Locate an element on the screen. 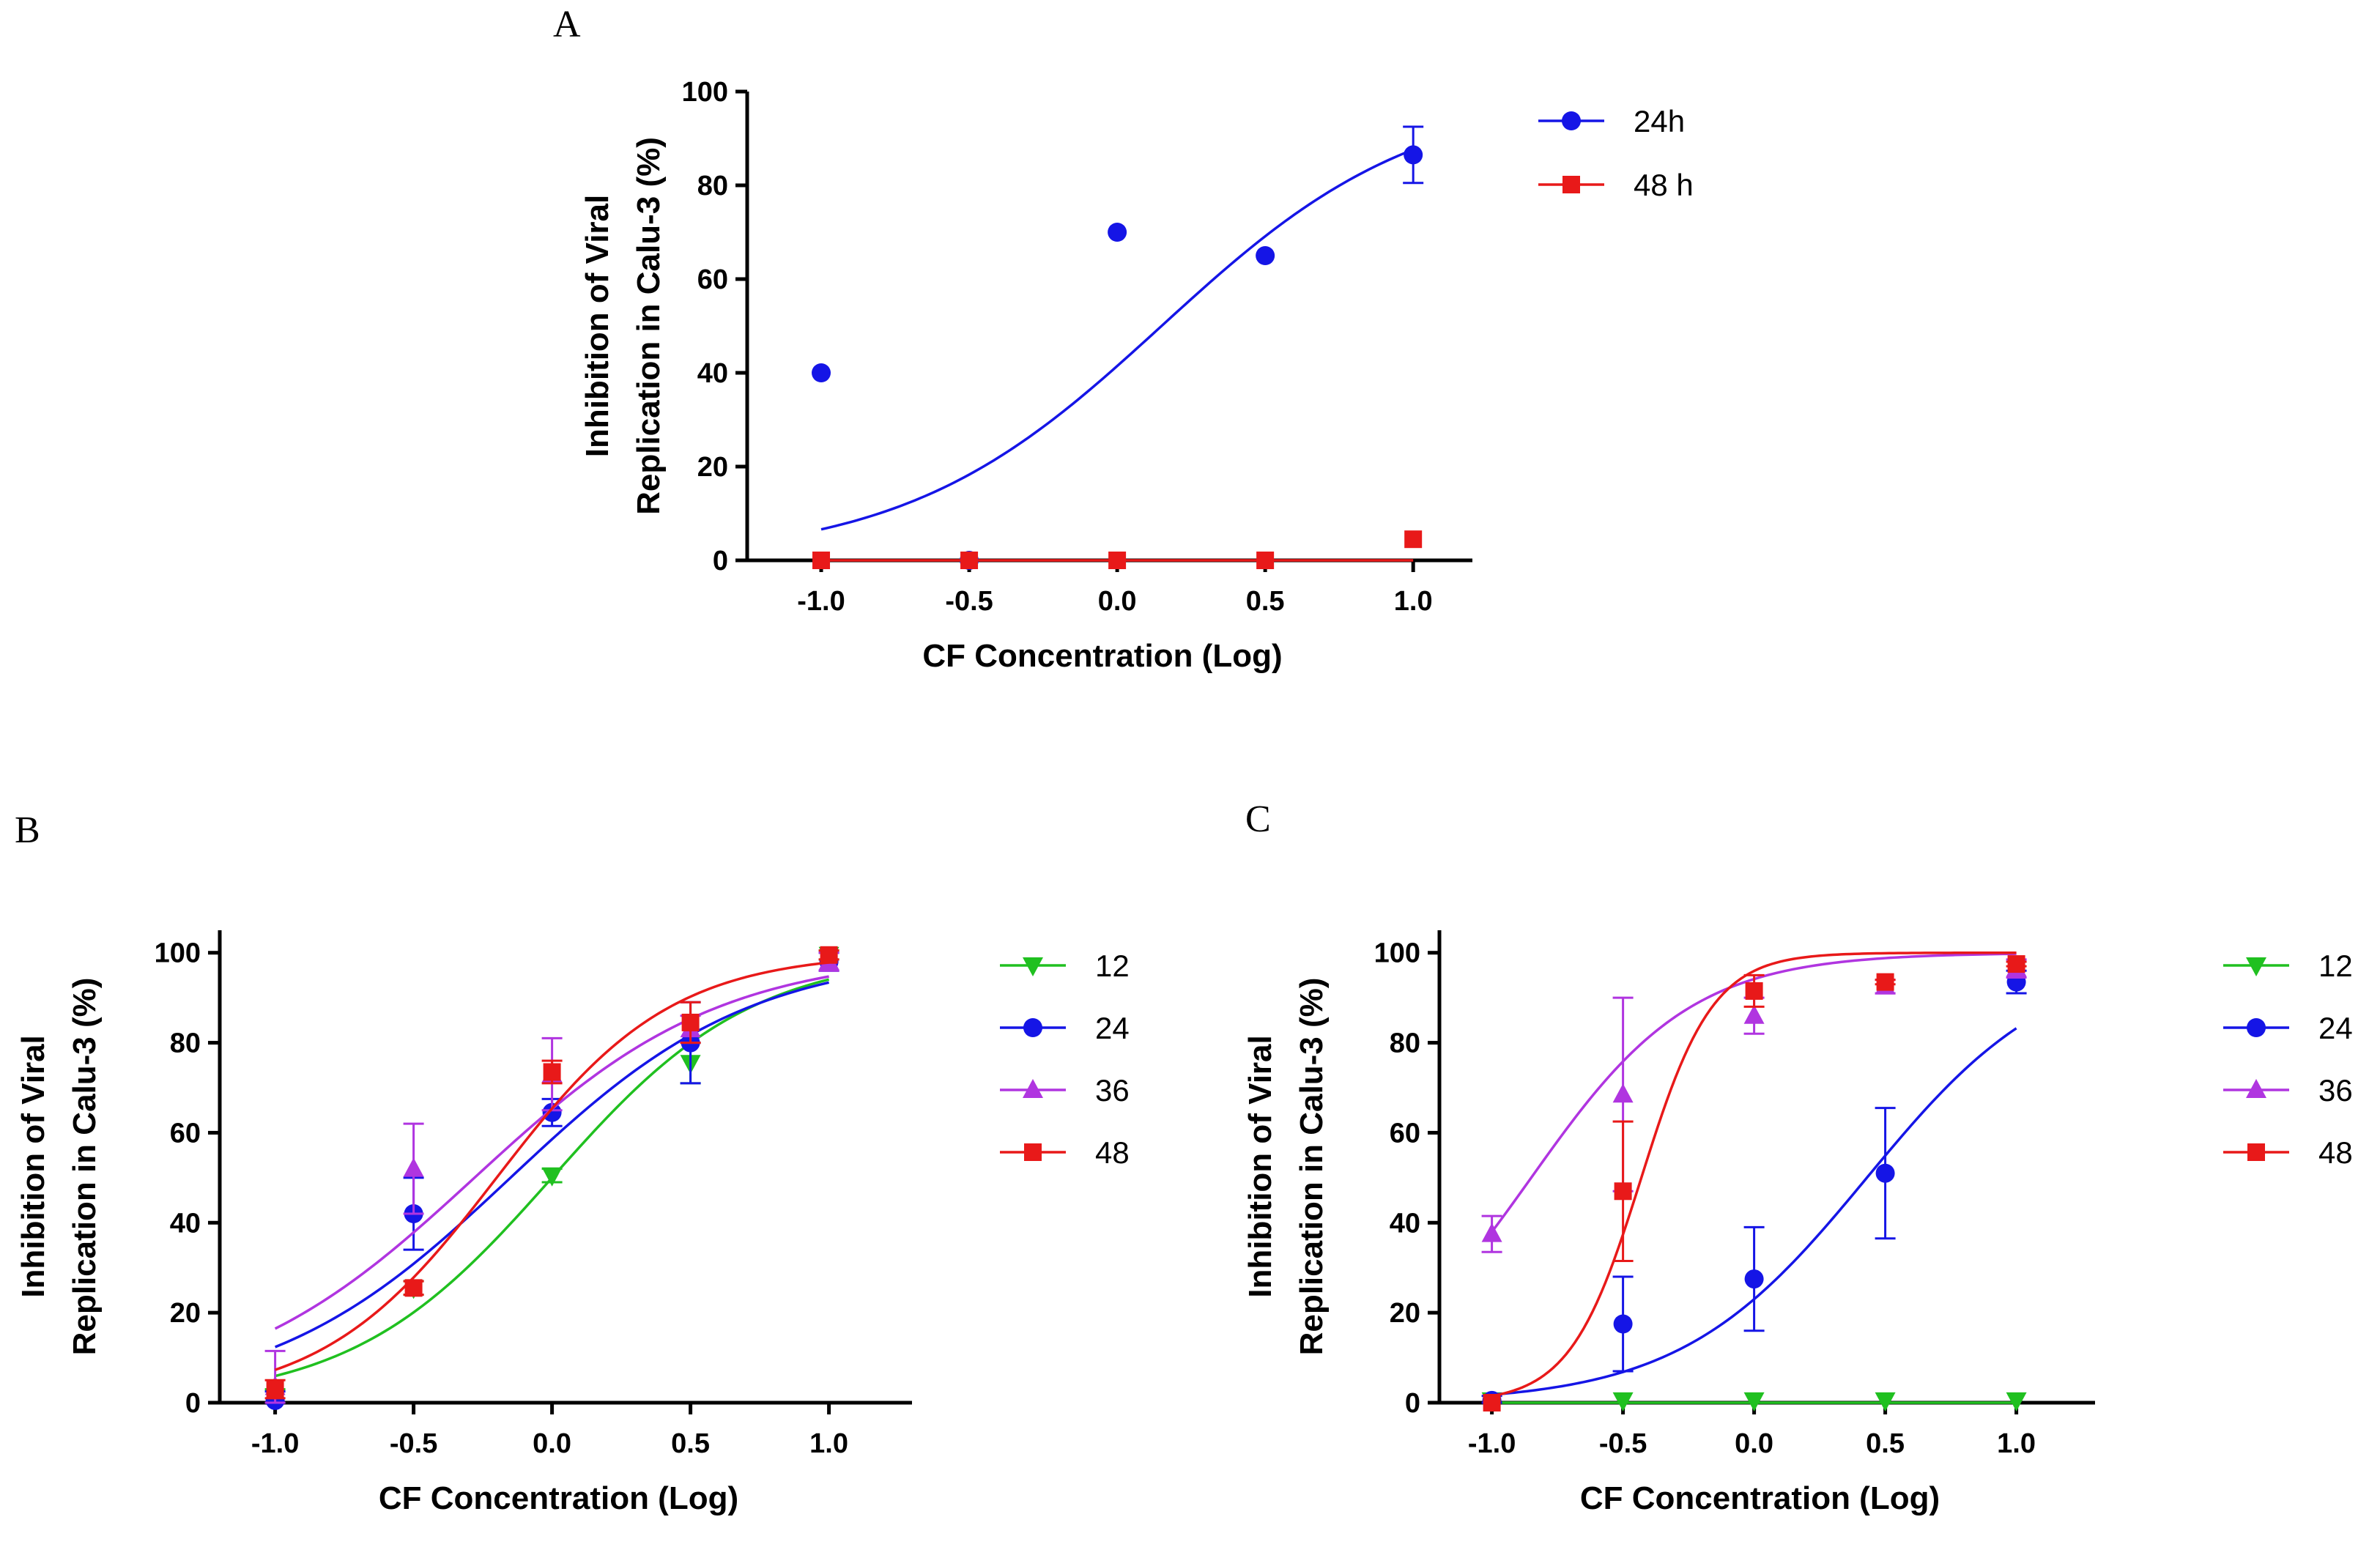 This screenshot has height=1547, width=2380. series-24h: 24h is located at coordinates (1248, 337).